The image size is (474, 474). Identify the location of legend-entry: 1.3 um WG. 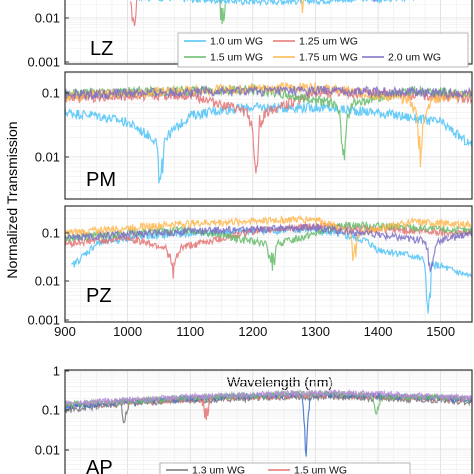
(218, 469).